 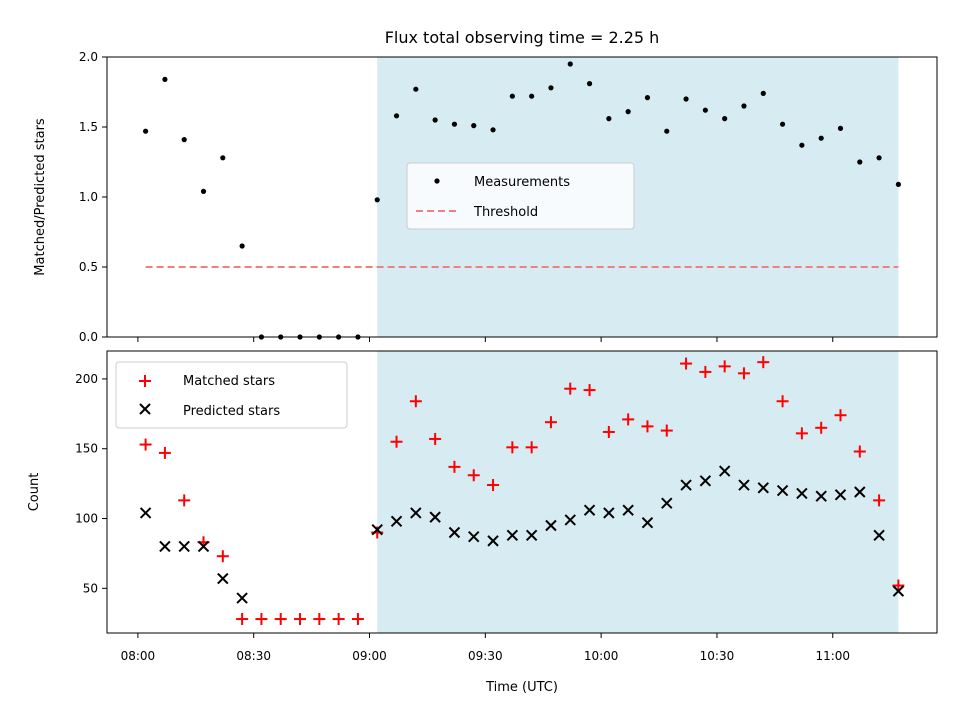 What do you see at coordinates (520, 196) in the screenshot?
I see `ratio-legend: Measurements Threshold` at bounding box center [520, 196].